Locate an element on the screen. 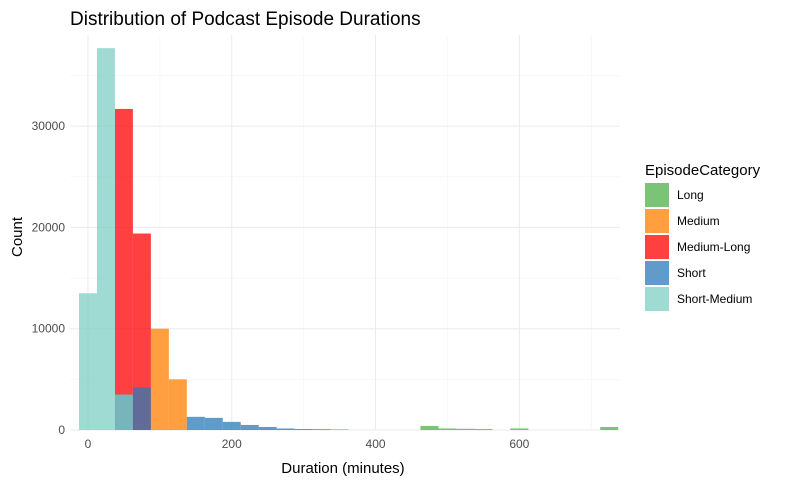  series-medium-long is located at coordinates (132, 269).